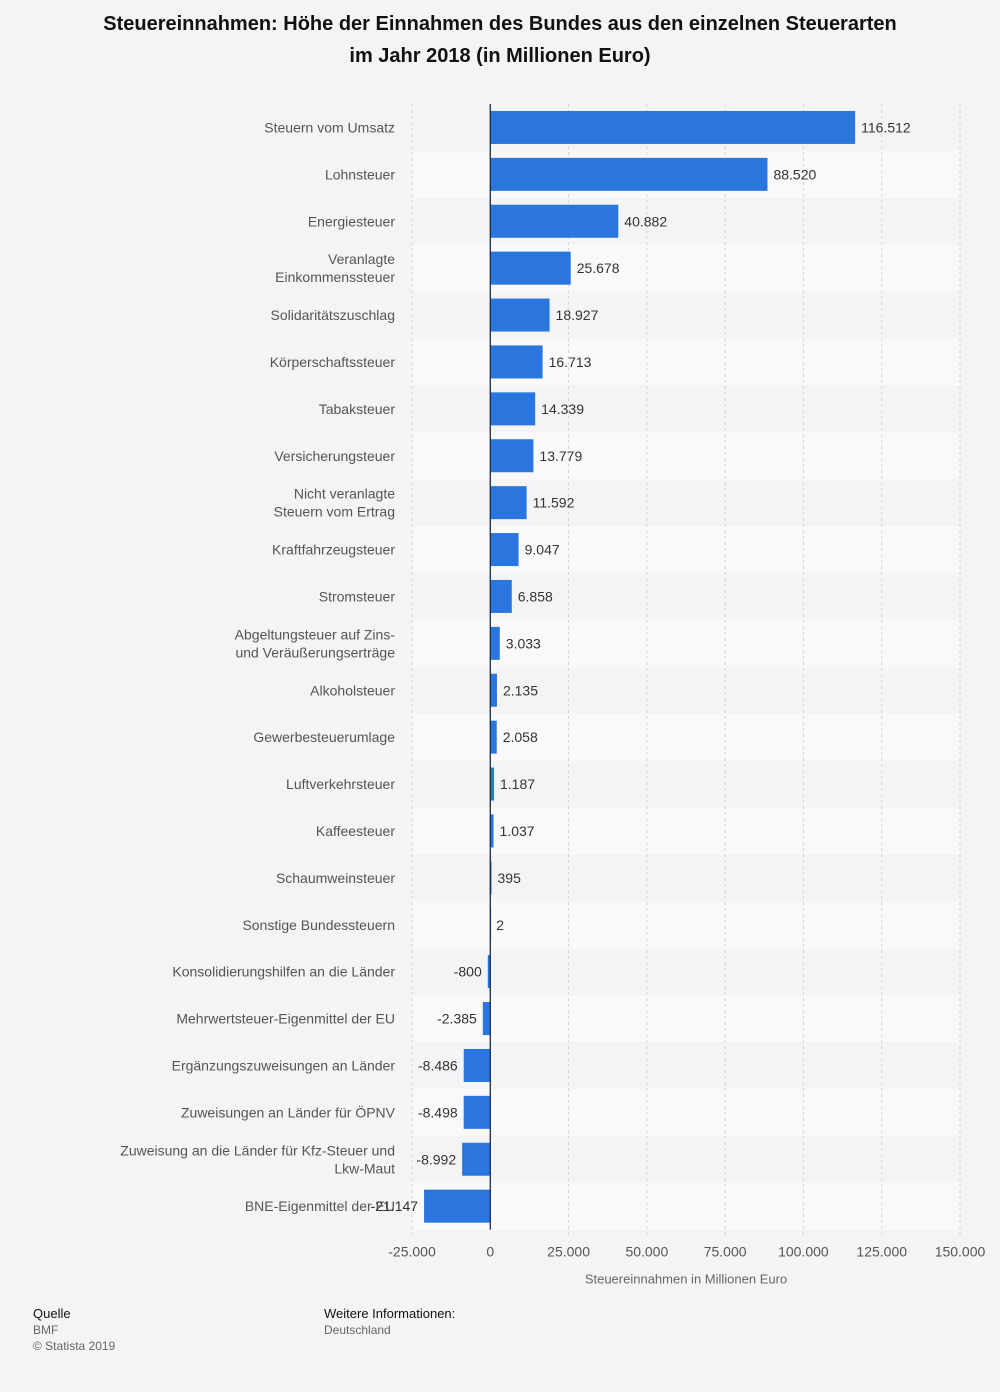  Describe the element at coordinates (535, 596) in the screenshot. I see `value-label: 6.858` at that location.